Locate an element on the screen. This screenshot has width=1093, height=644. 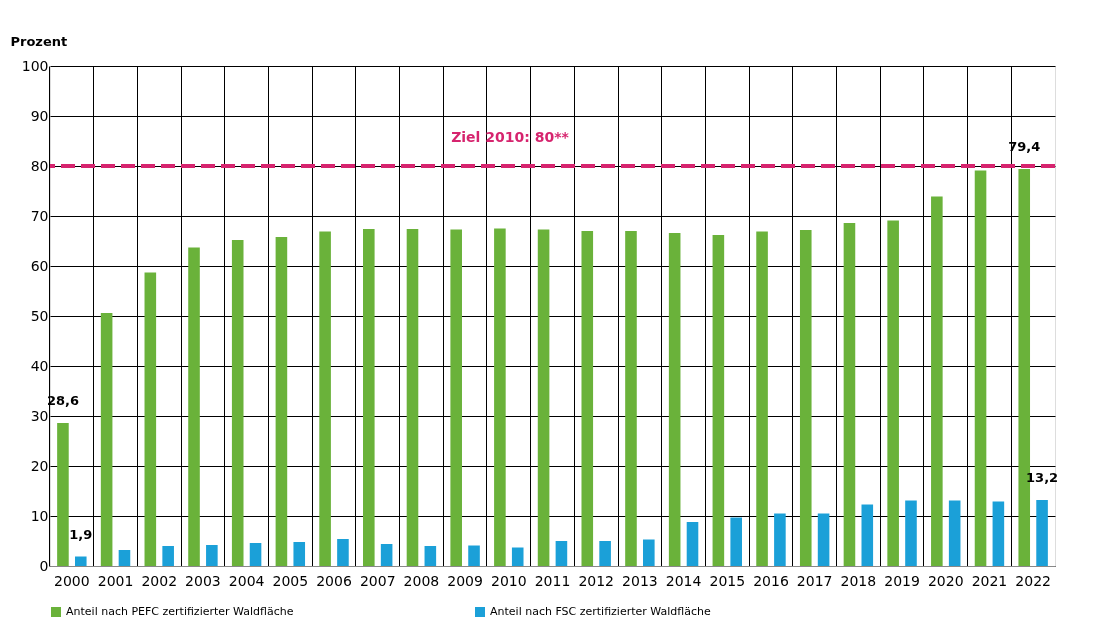
x-tick-label: 2017 is located at coordinates (814, 580).